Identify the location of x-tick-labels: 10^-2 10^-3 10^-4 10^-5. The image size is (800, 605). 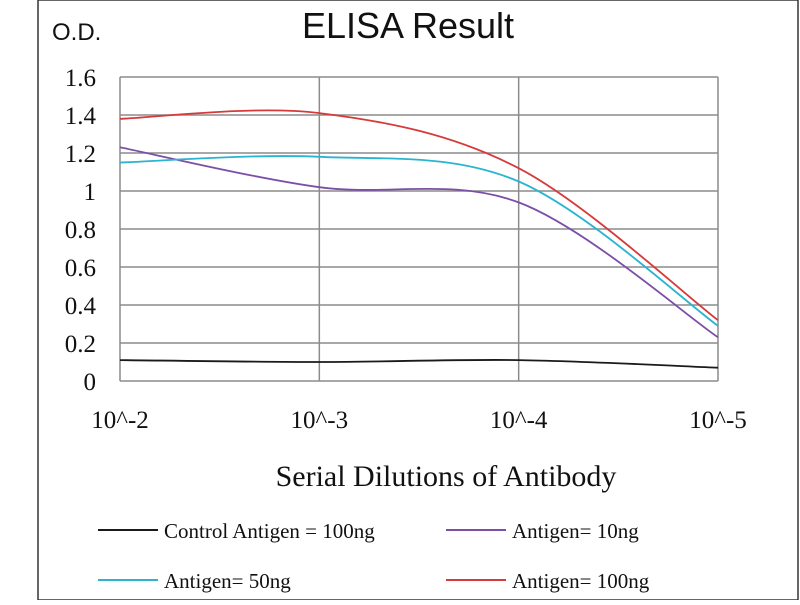
(419, 420).